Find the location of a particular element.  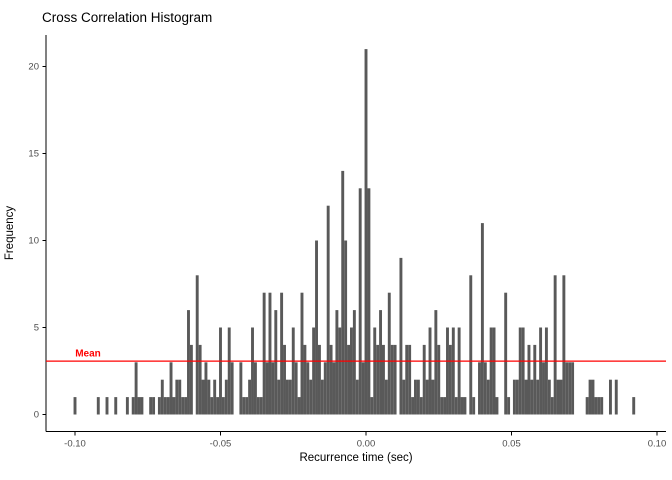

y-tick-label: 10 is located at coordinates (33, 241).